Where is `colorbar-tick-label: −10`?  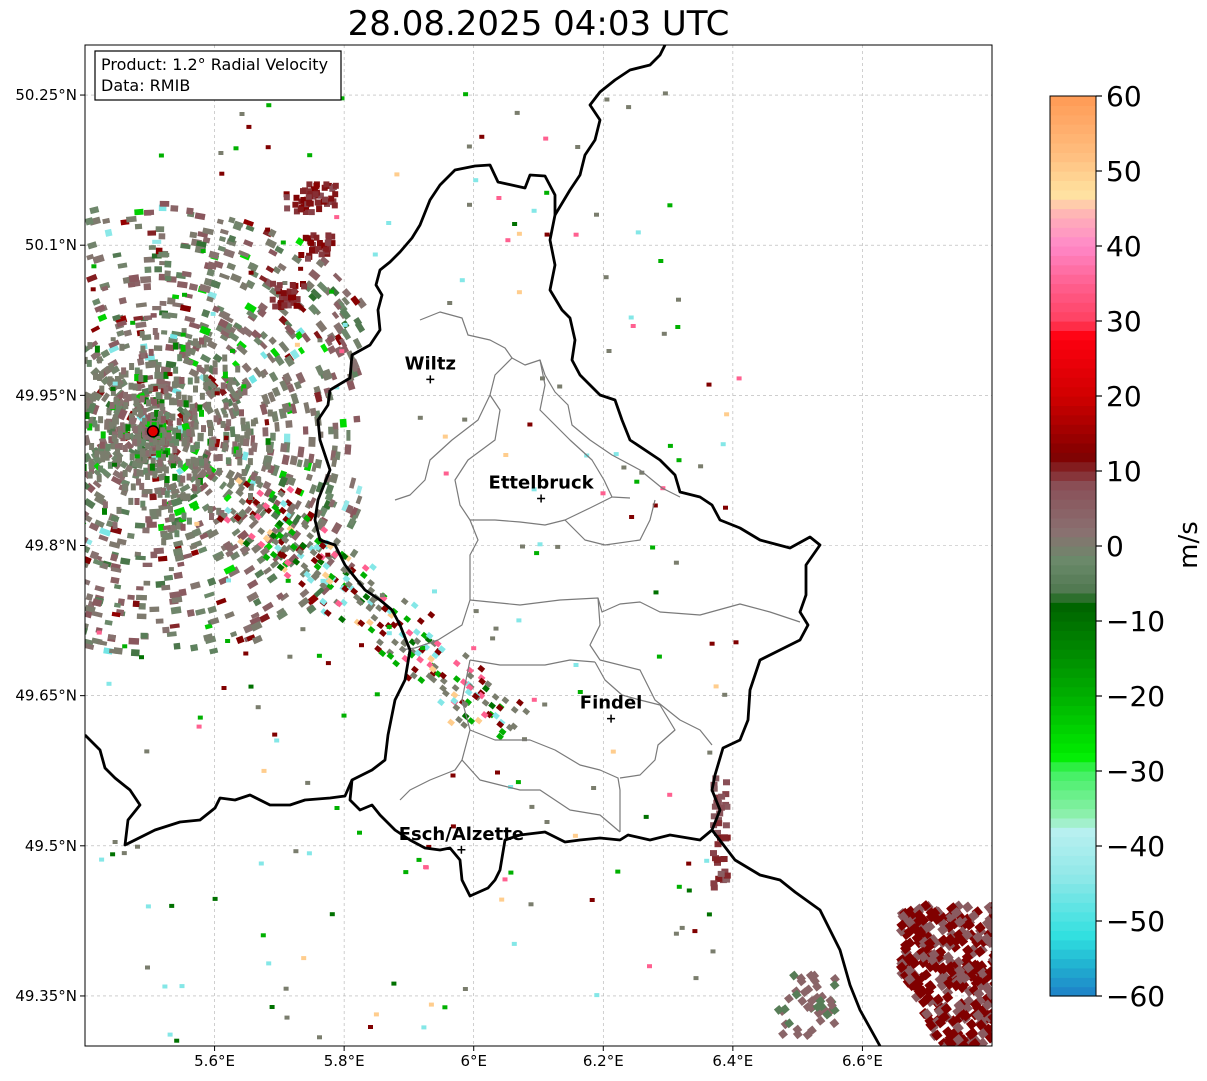 colorbar-tick-label: −10 is located at coordinates (1135, 621).